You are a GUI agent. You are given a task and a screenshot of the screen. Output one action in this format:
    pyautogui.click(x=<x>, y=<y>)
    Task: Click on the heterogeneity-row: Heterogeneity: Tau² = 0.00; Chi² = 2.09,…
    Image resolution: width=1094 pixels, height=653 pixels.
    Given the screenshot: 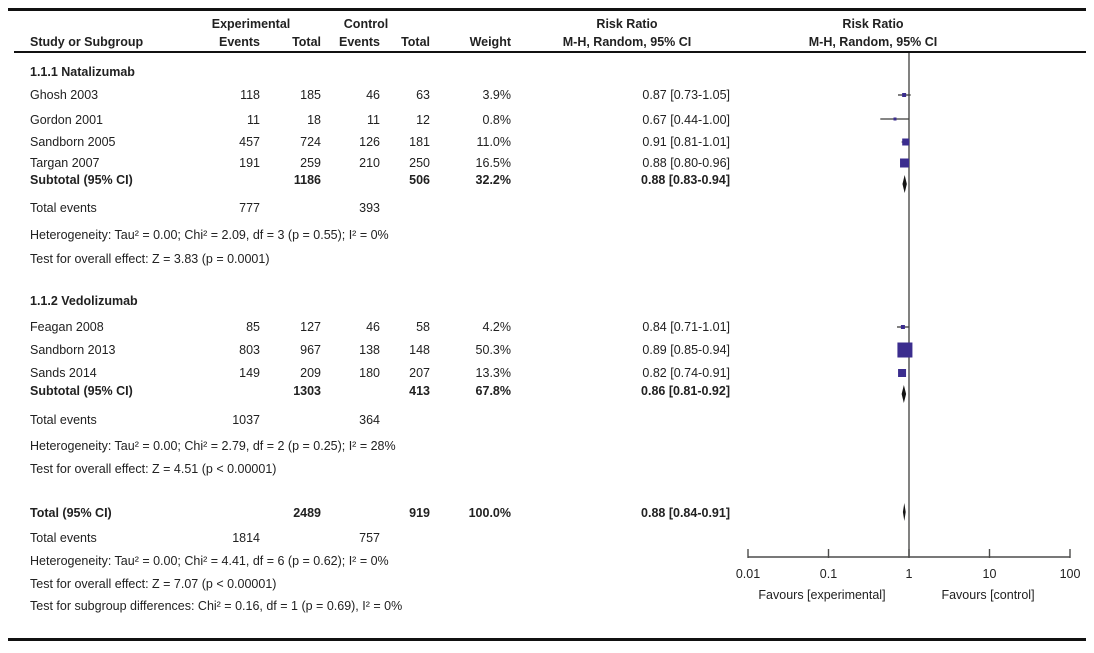 What is the action you would take?
    pyautogui.click(x=376, y=235)
    